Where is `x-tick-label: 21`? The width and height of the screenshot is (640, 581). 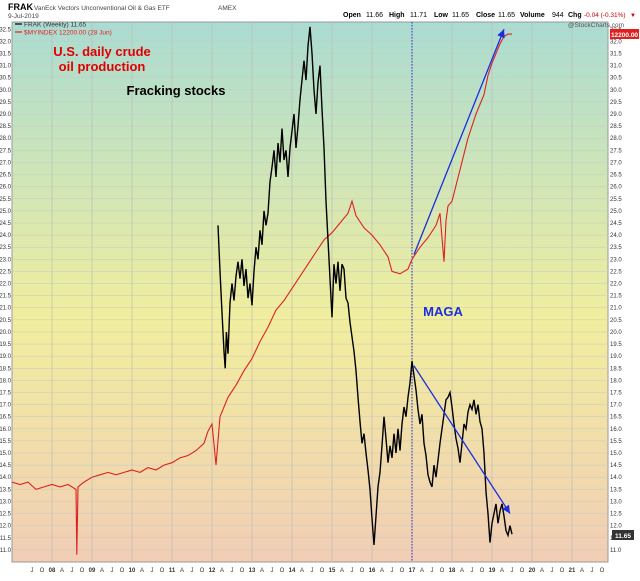 x-tick-label: 21 is located at coordinates (572, 571).